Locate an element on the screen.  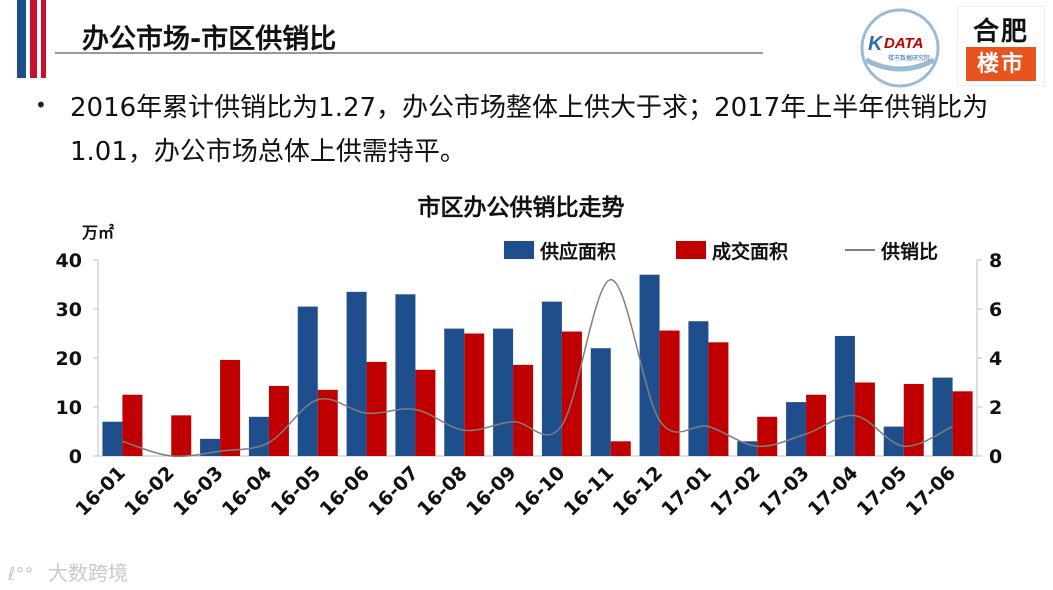
x-tick-label: 16-12 is located at coordinates (638, 491).